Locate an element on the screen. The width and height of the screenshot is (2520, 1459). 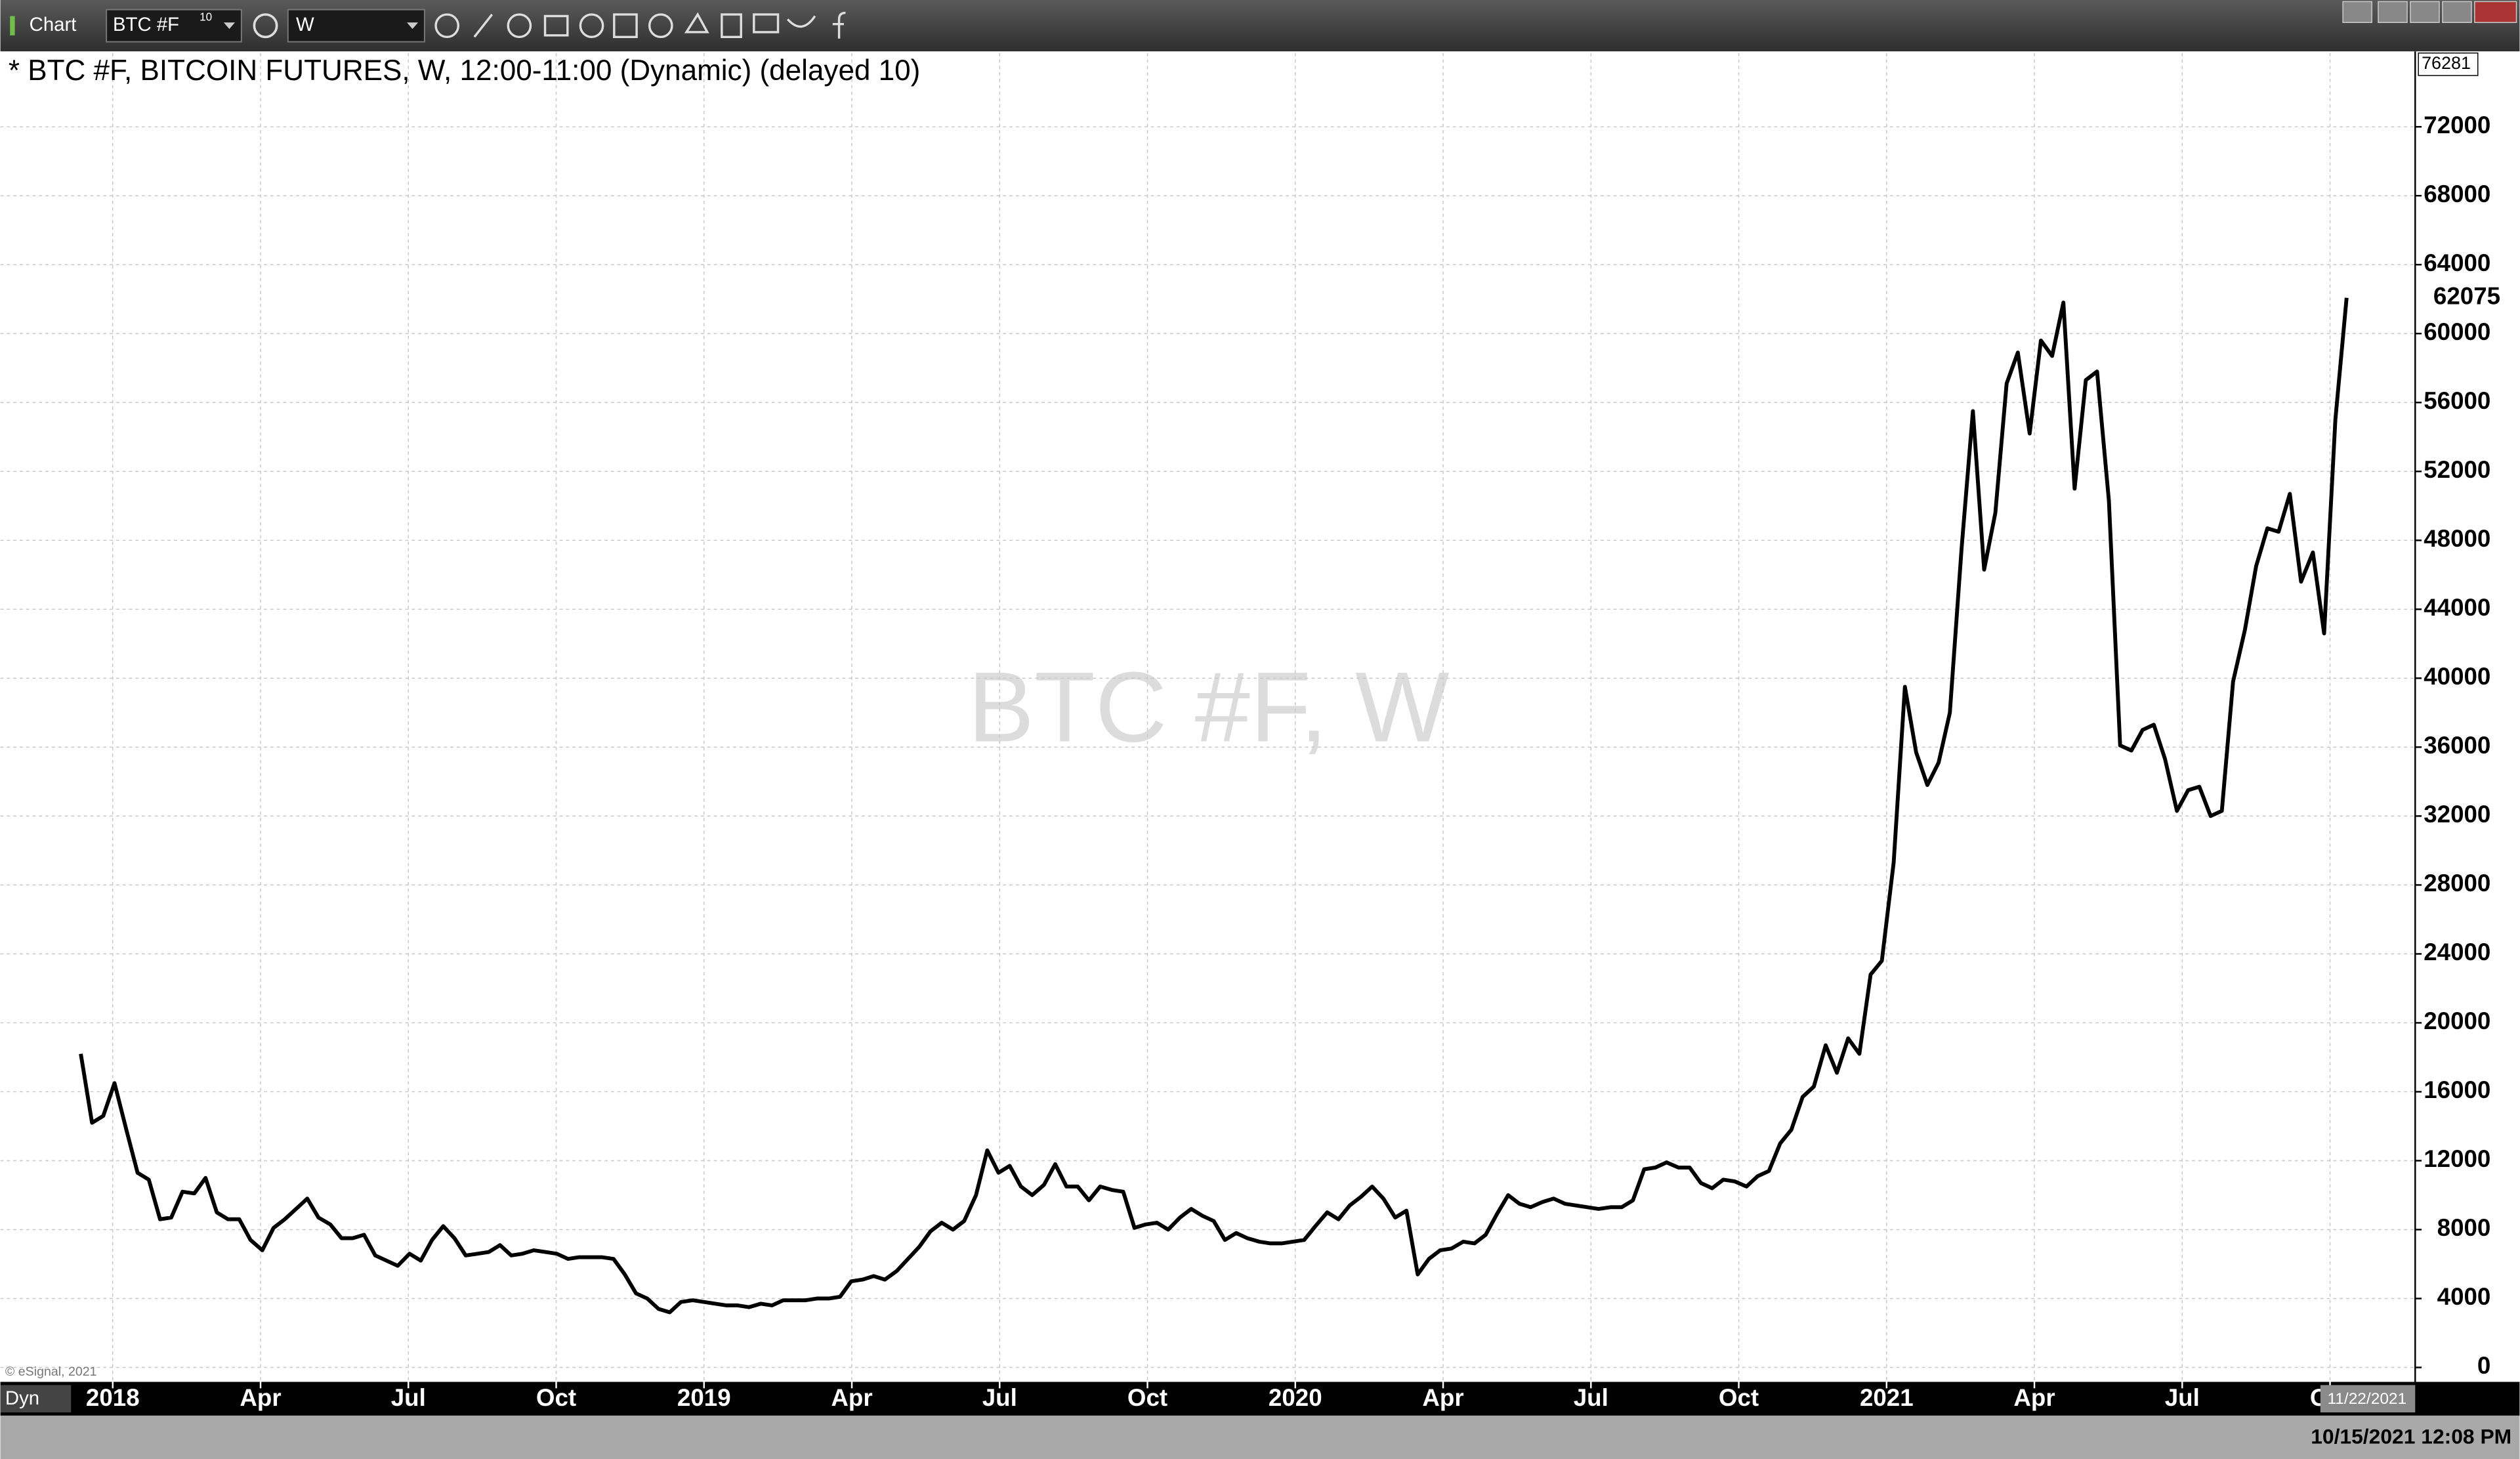
link-button is located at coordinates (2393, 13).